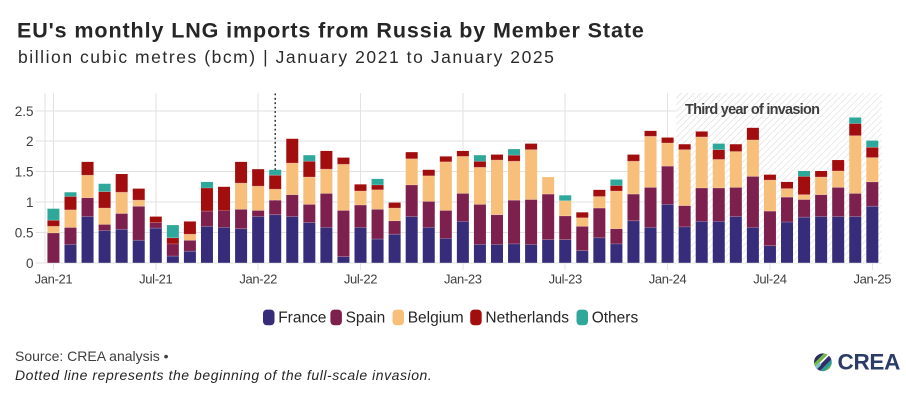  What do you see at coordinates (24, 172) in the screenshot?
I see `svg-text: 1.5` at bounding box center [24, 172].